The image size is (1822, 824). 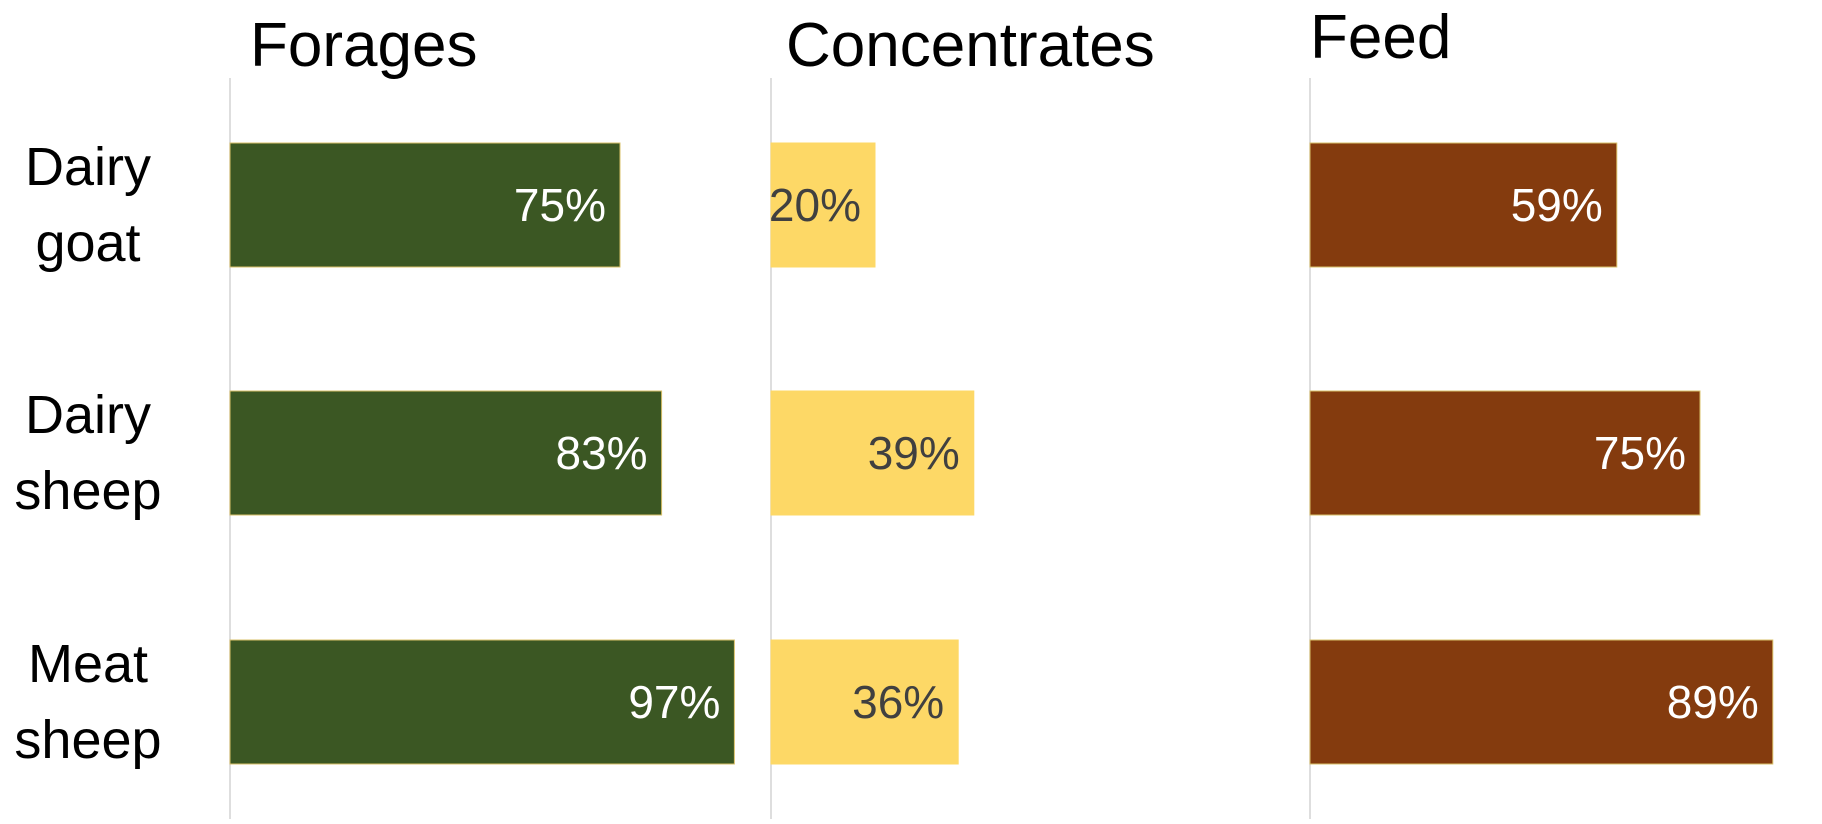 I want to click on data-label: 36%, so click(x=898, y=702).